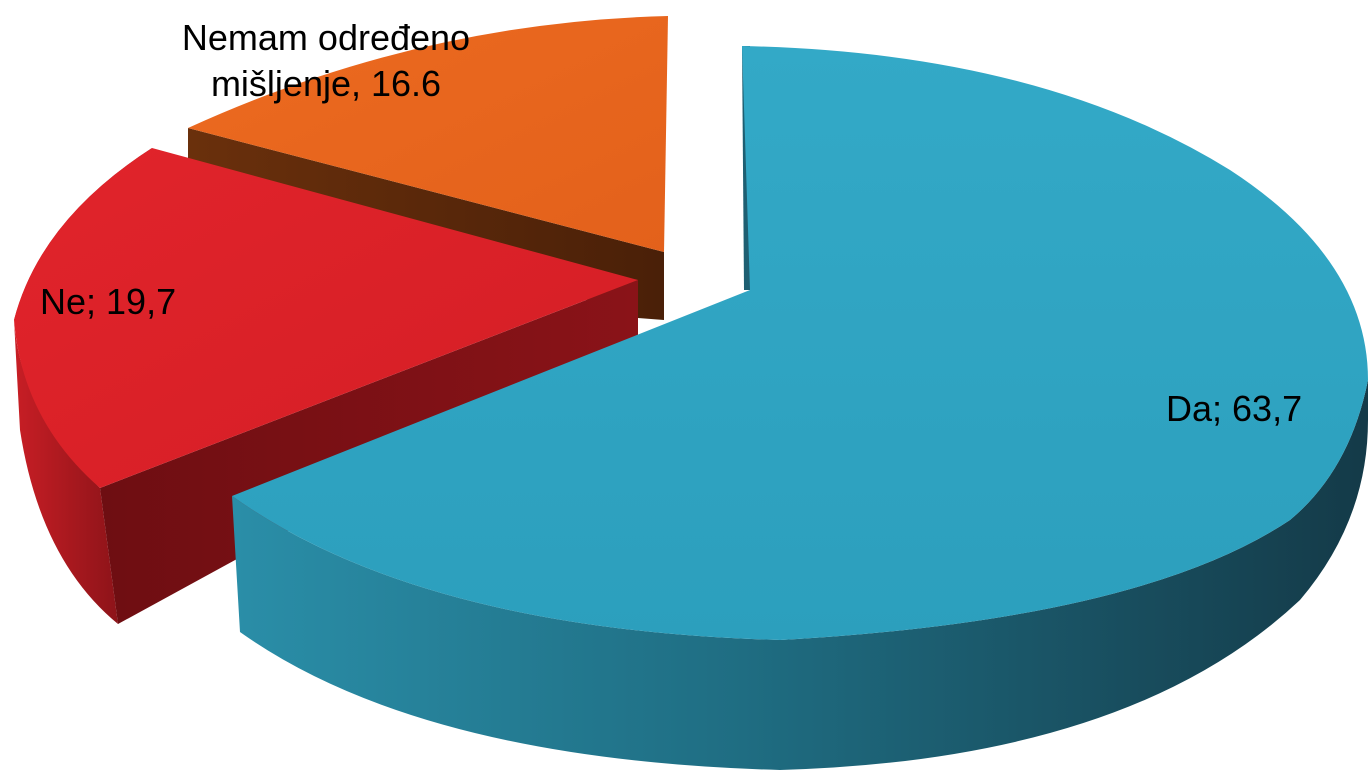 Image resolution: width=1368 pixels, height=778 pixels. I want to click on label-da: Da; 63,7, so click(1234, 408).